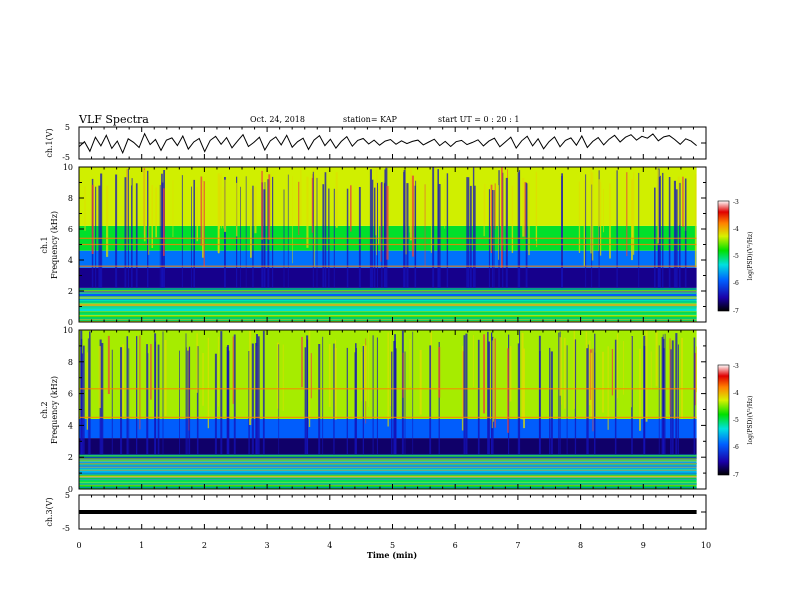 The image size is (792, 612). What do you see at coordinates (392, 545) in the screenshot?
I see `x-tick-label: 5` at bounding box center [392, 545].